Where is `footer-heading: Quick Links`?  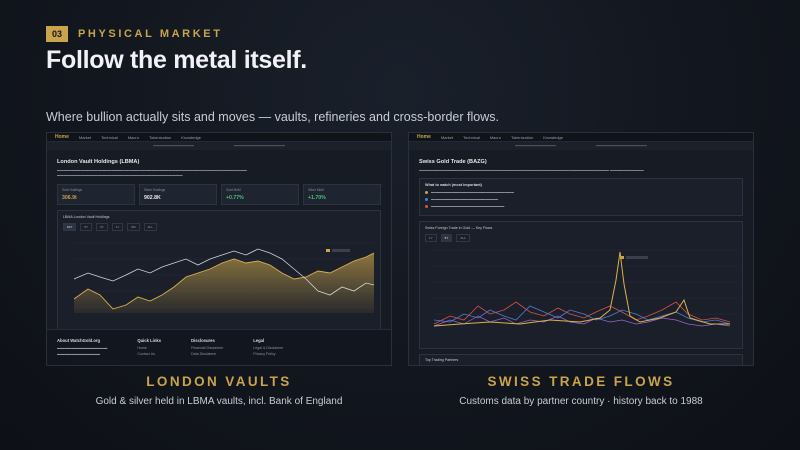 footer-heading: Quick Links is located at coordinates (149, 340).